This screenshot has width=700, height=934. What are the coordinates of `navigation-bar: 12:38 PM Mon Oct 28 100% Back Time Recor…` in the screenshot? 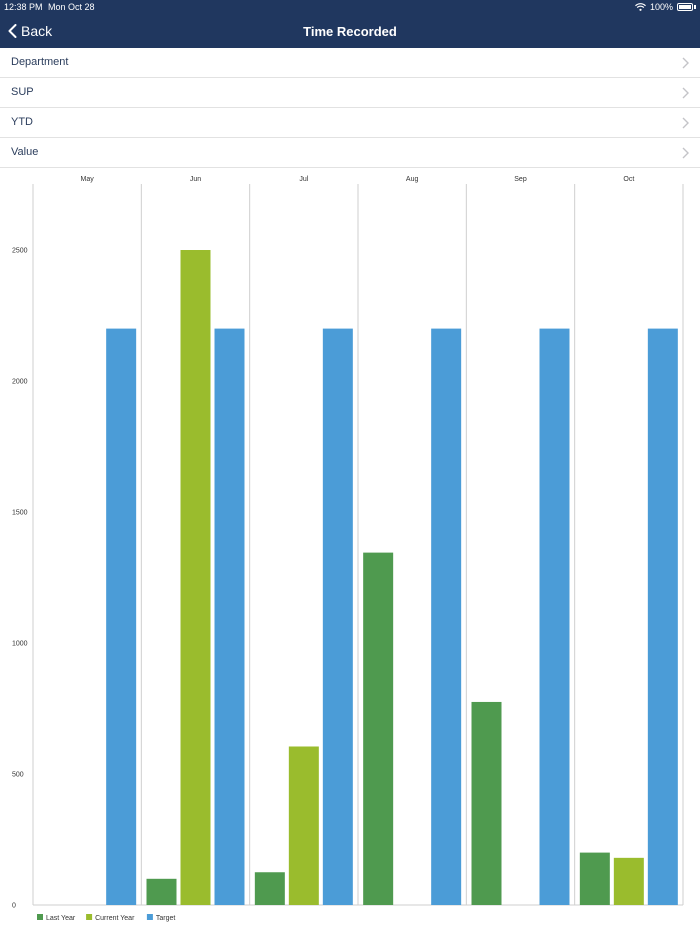 It's located at (350, 24).